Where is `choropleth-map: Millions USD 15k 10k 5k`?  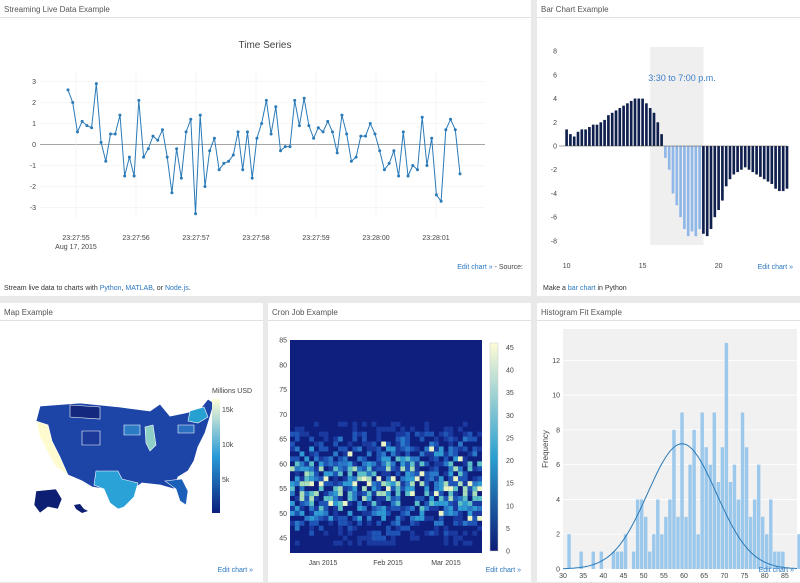
choropleth-map: Millions USD 15k 10k 5k is located at coordinates (131, 441).